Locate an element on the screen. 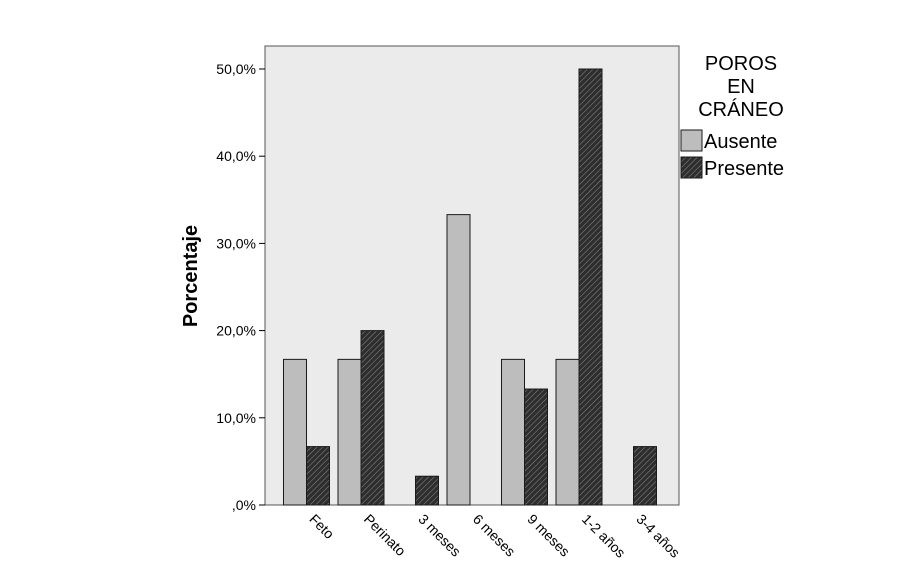  x-tick-label: 3 meses is located at coordinates (439, 535).